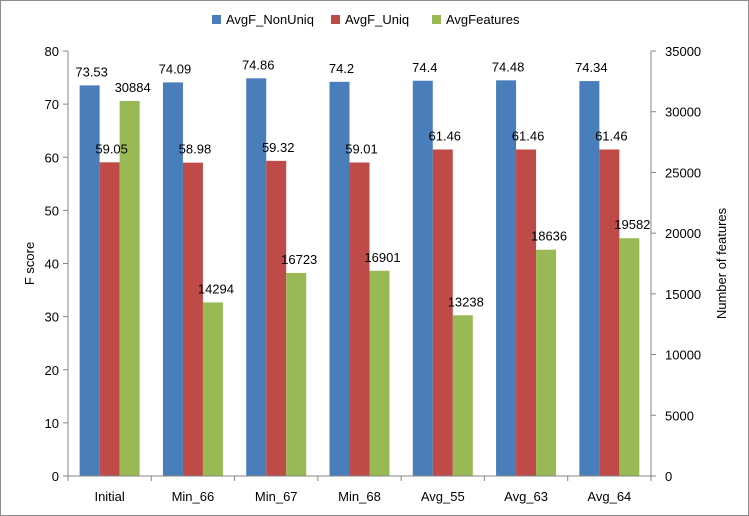 This screenshot has height=516, width=749. What do you see at coordinates (52, 264) in the screenshot?
I see `y-tick-label-left: 40` at bounding box center [52, 264].